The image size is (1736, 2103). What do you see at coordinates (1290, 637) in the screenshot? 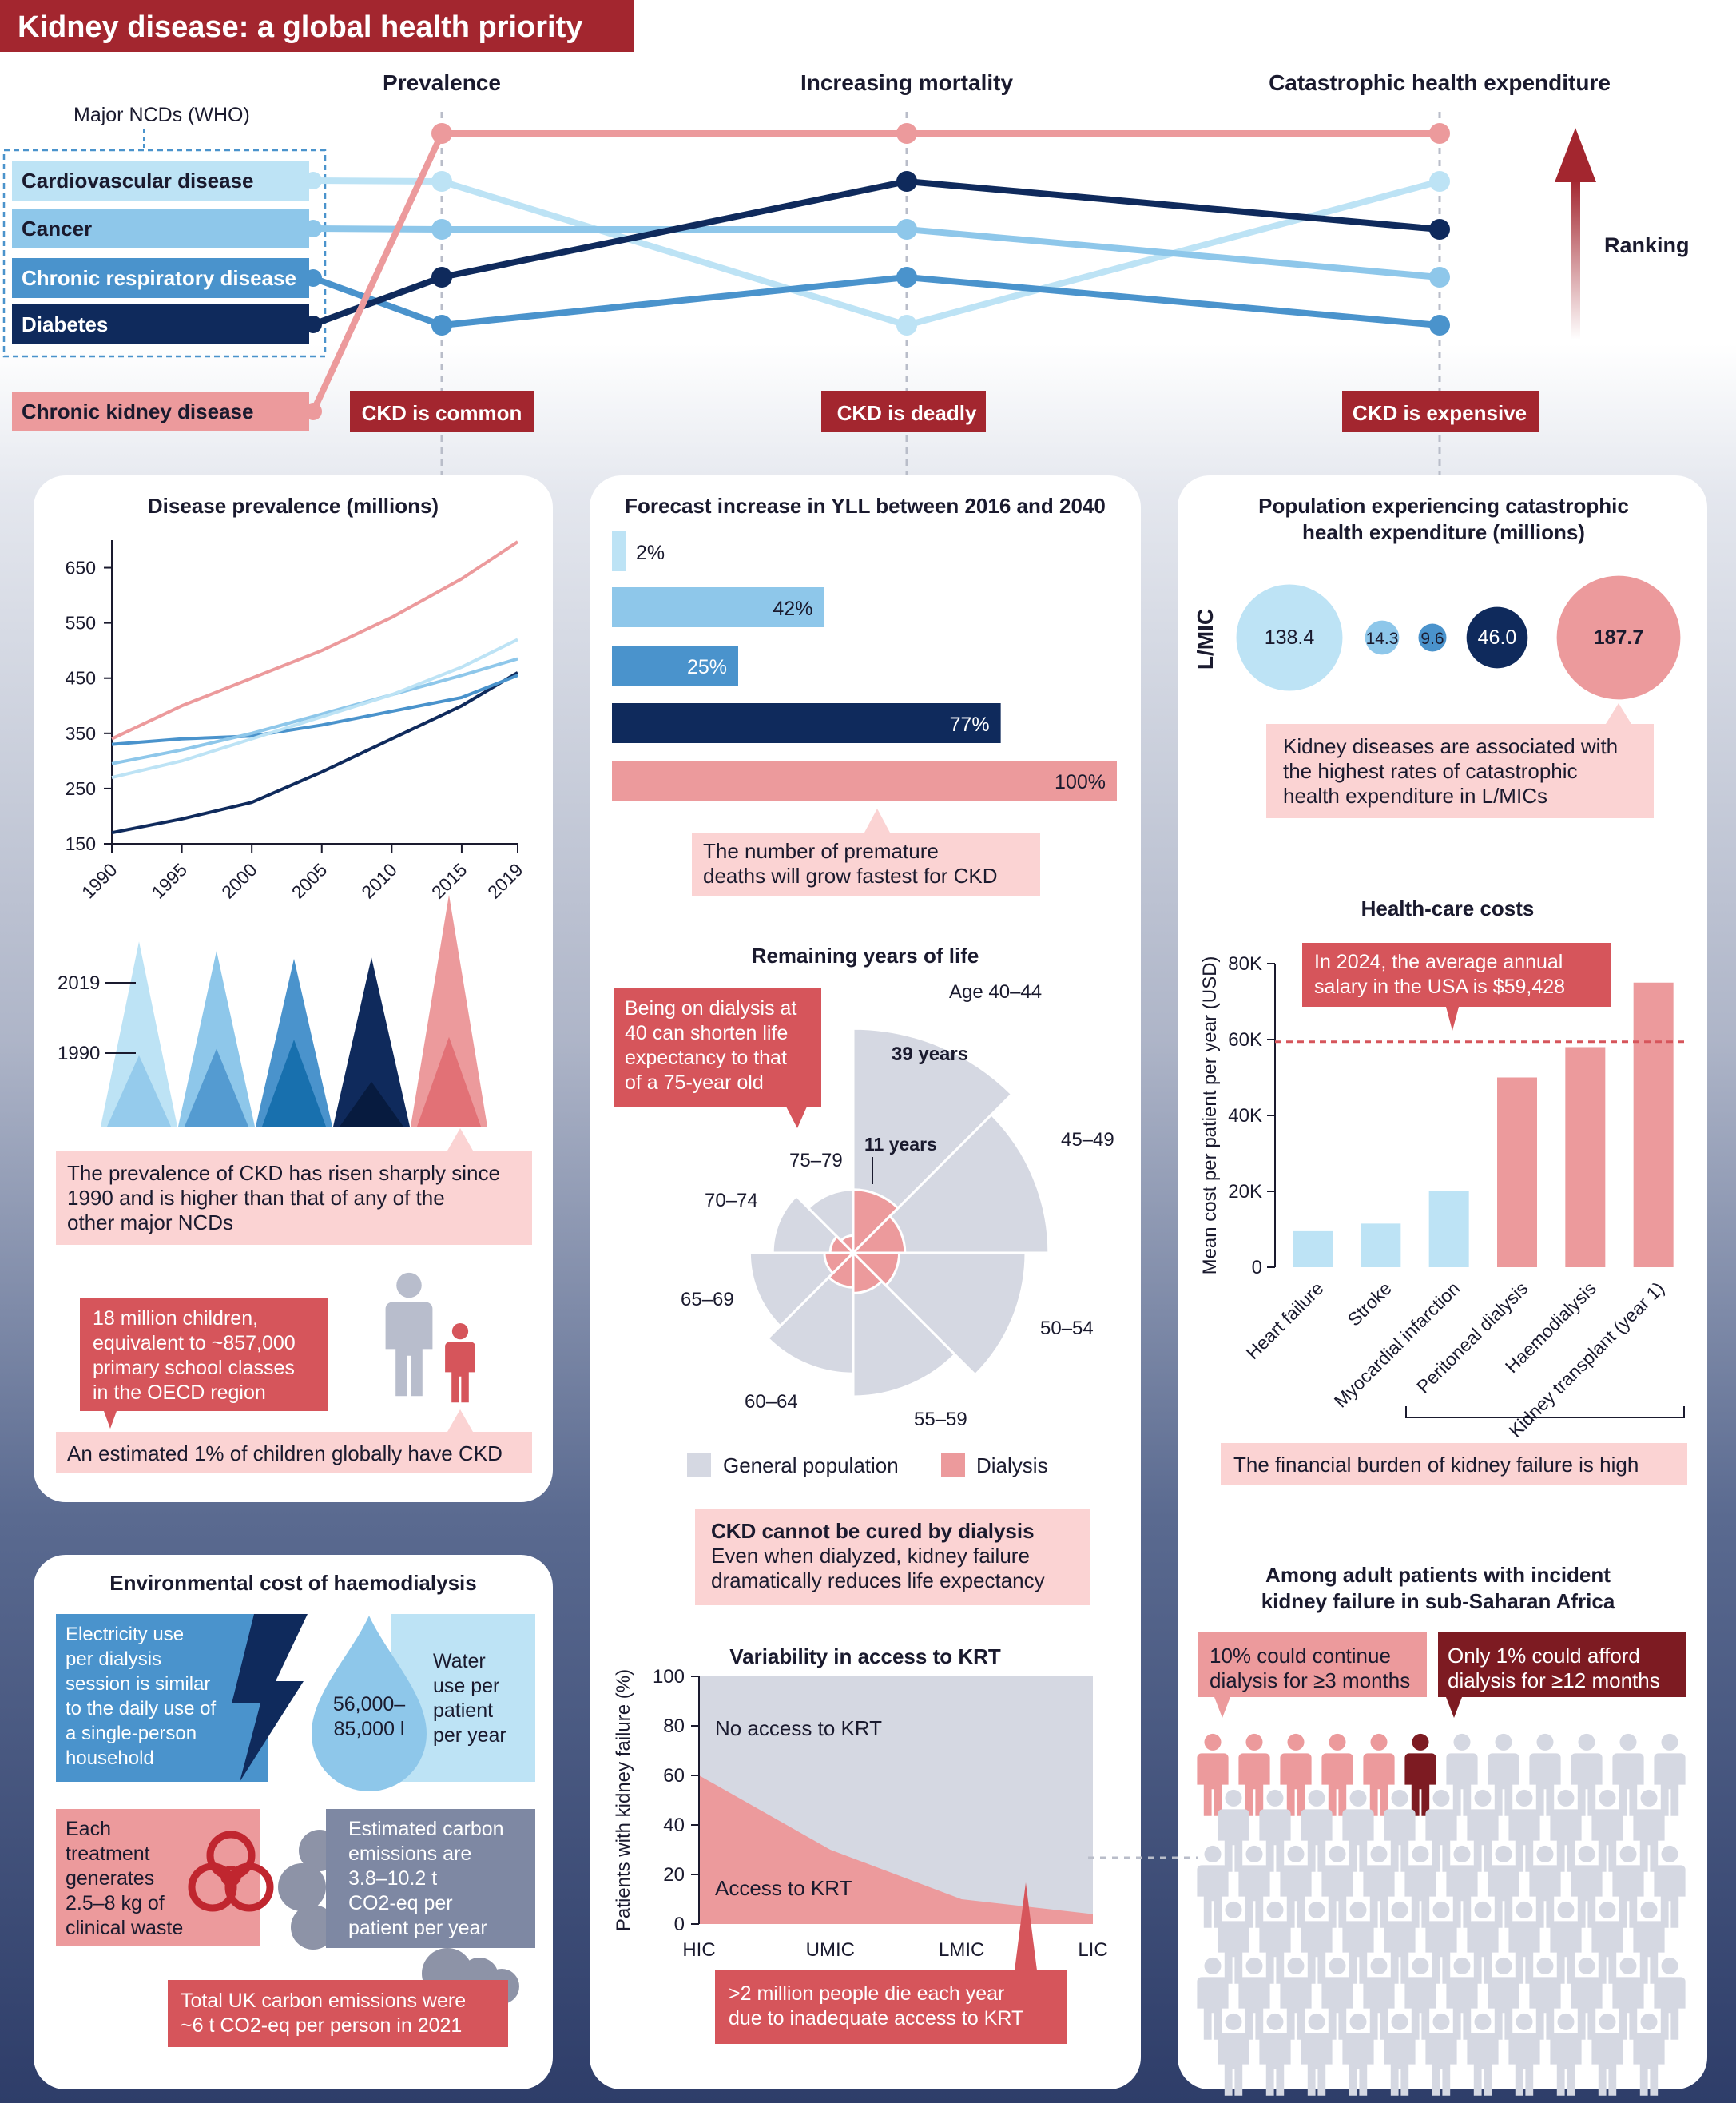
I see `bubble-label-cardiovascular: 138.4` at bounding box center [1290, 637].